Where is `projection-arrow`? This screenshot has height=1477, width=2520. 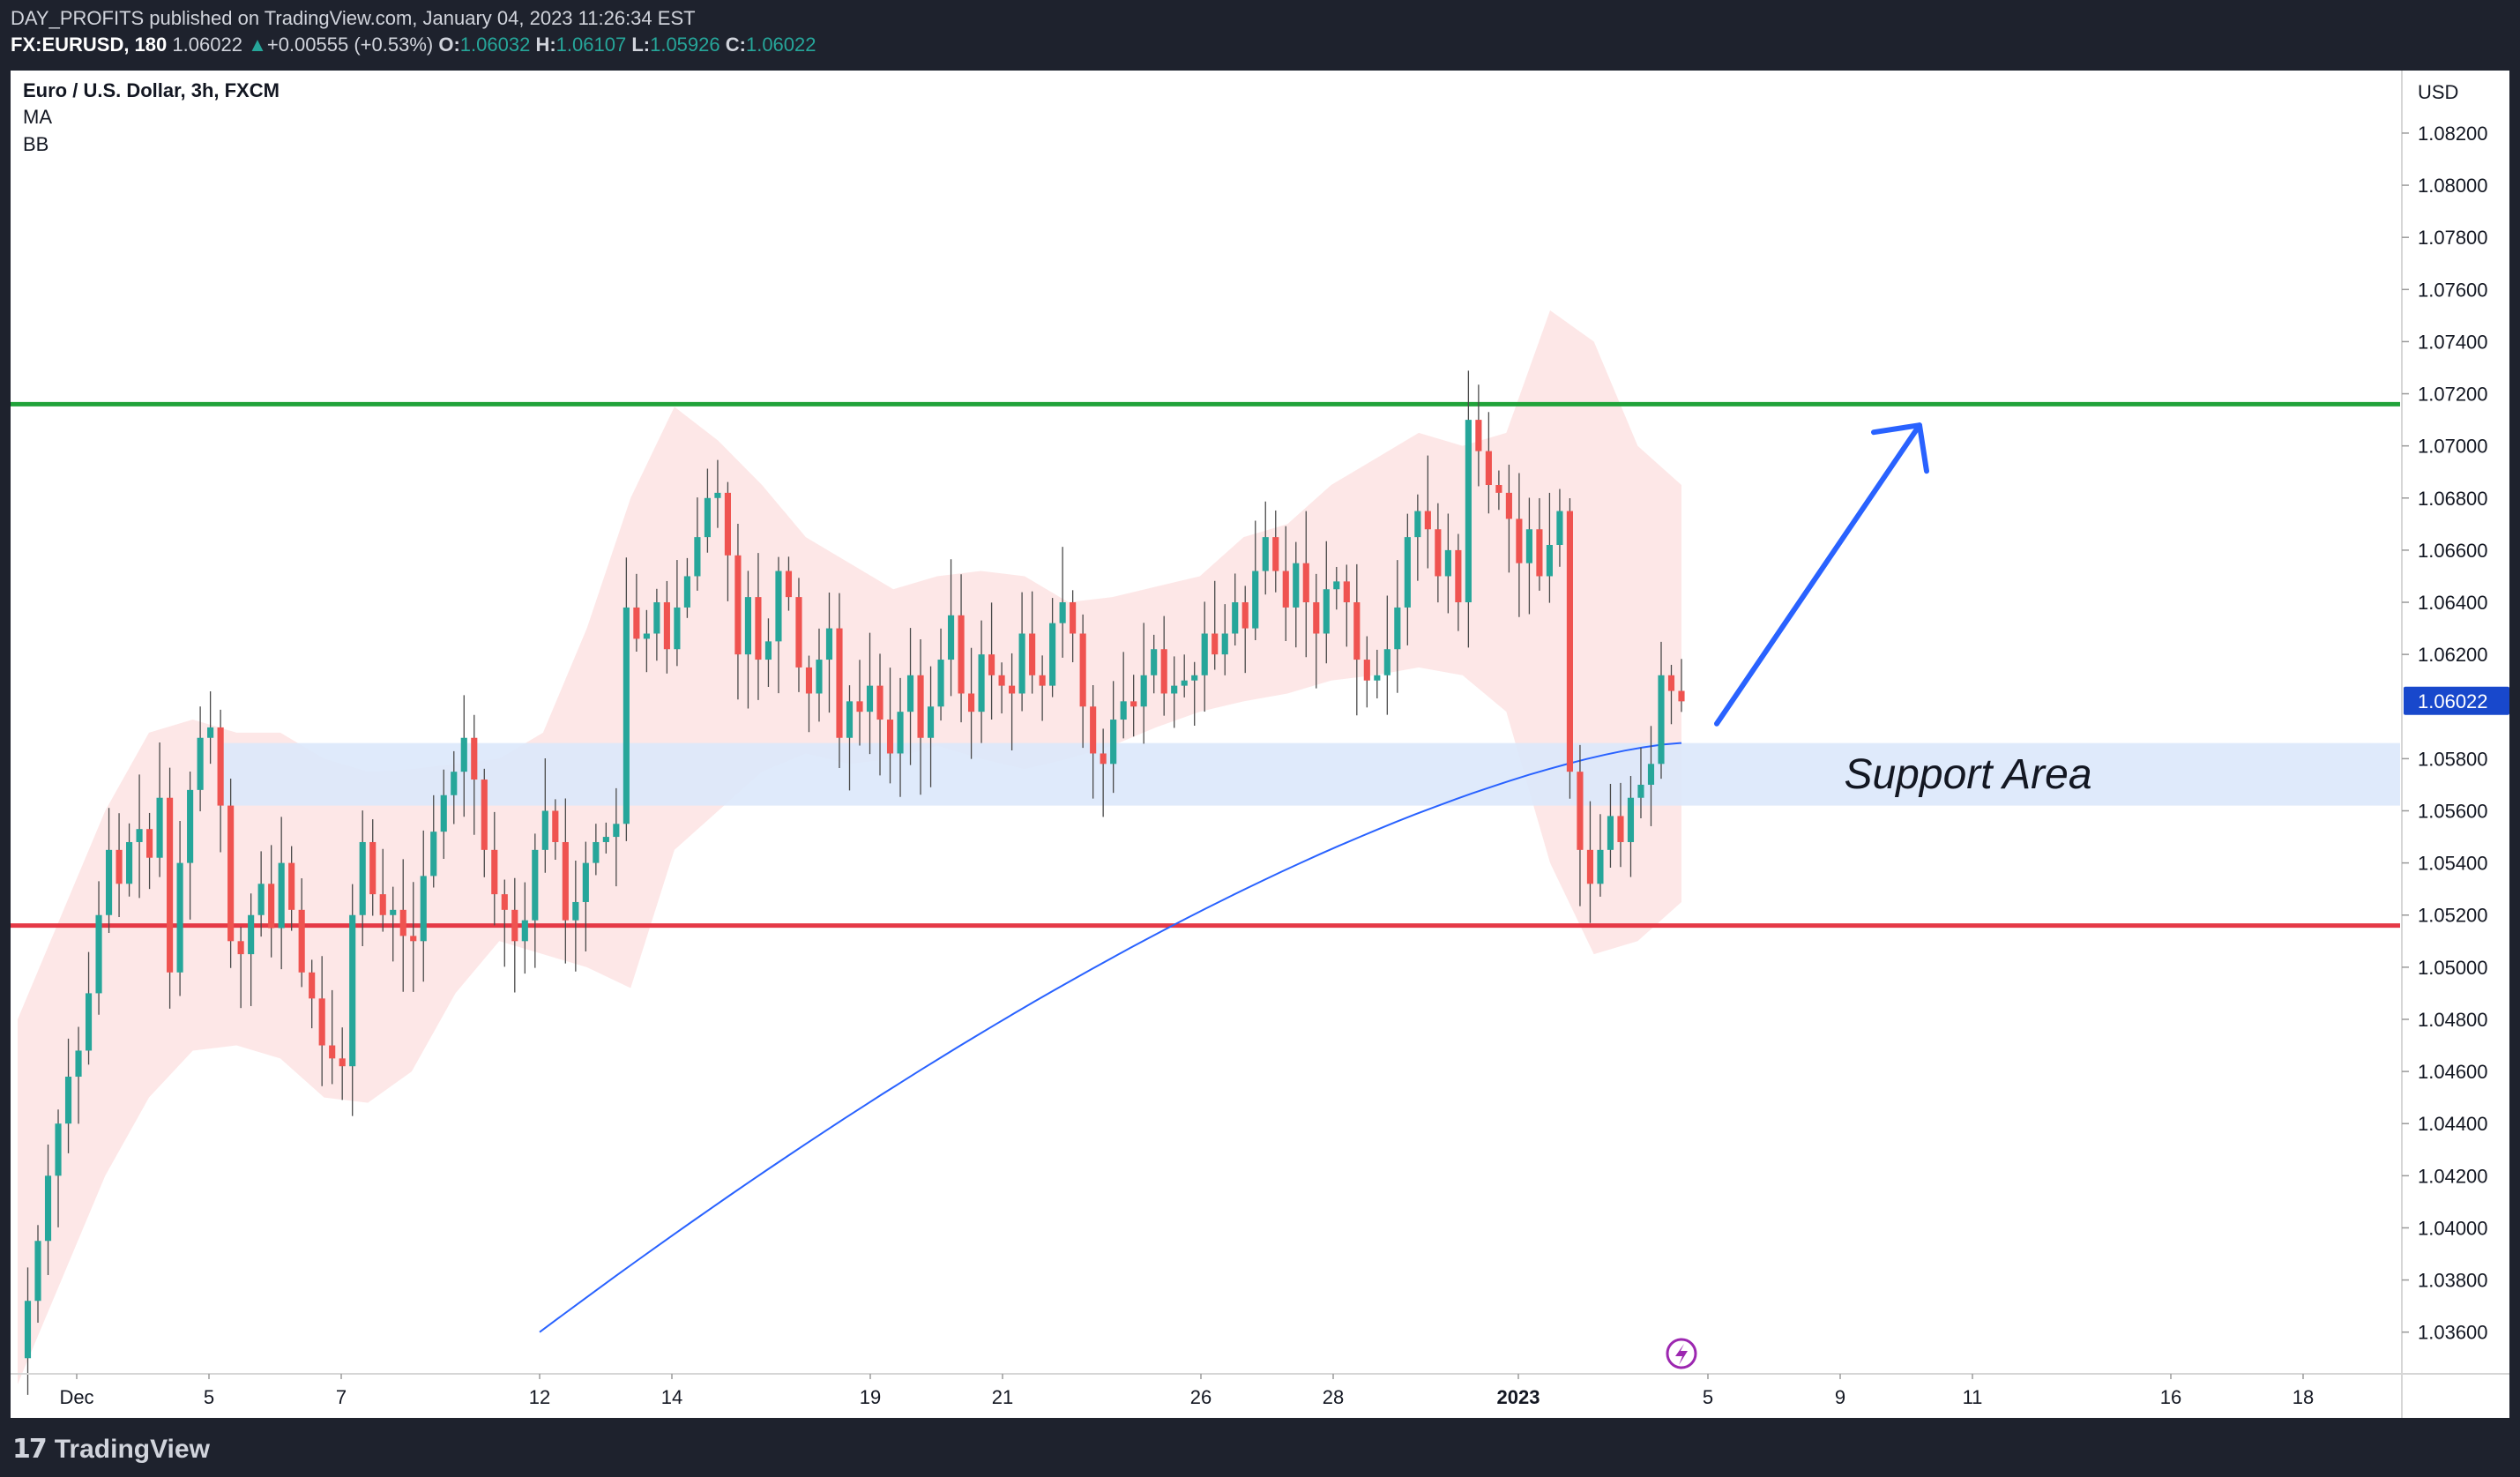 projection-arrow is located at coordinates (1818, 574).